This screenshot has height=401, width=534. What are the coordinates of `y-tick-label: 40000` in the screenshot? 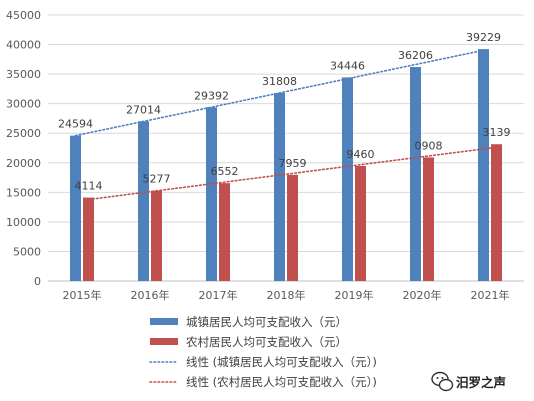 It's located at (23, 45).